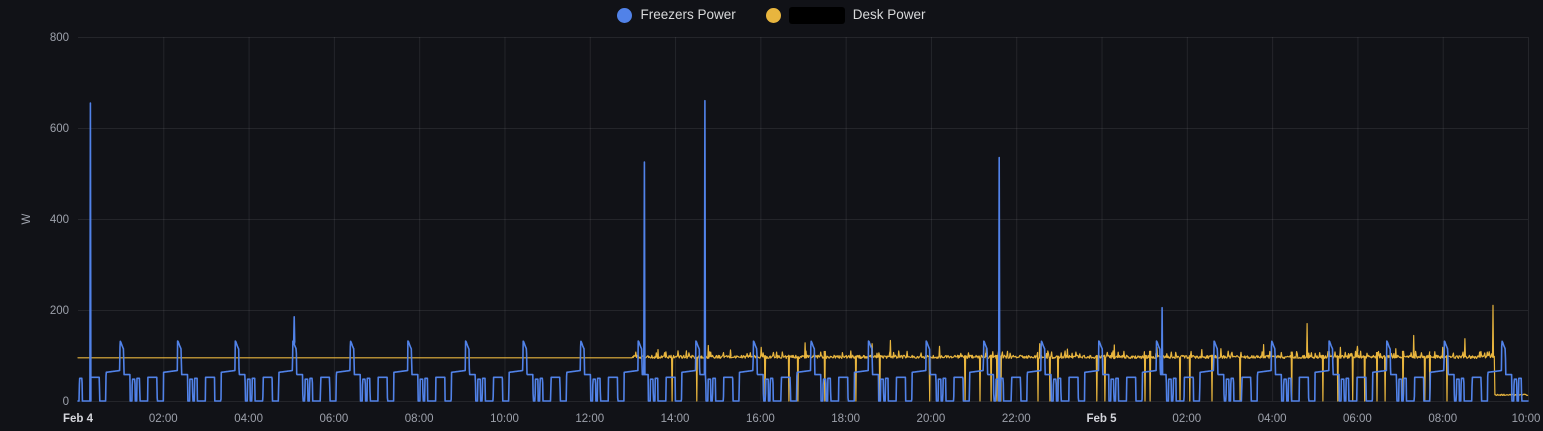 The height and width of the screenshot is (431, 1543). What do you see at coordinates (688, 14) in the screenshot?
I see `legend-label-freezers: Freezers Power` at bounding box center [688, 14].